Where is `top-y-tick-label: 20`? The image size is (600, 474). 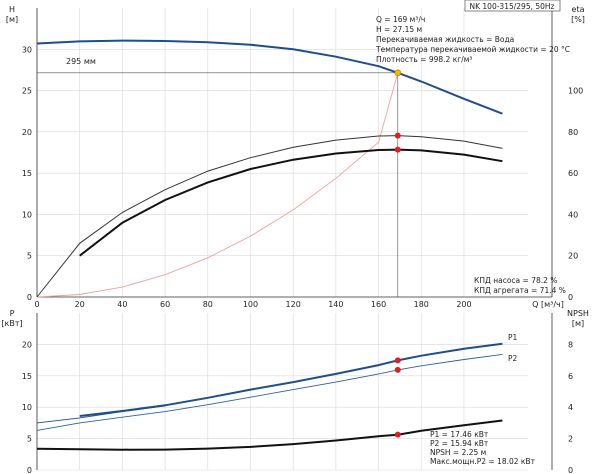
top-y-tick-label: 20 is located at coordinates (27, 132).